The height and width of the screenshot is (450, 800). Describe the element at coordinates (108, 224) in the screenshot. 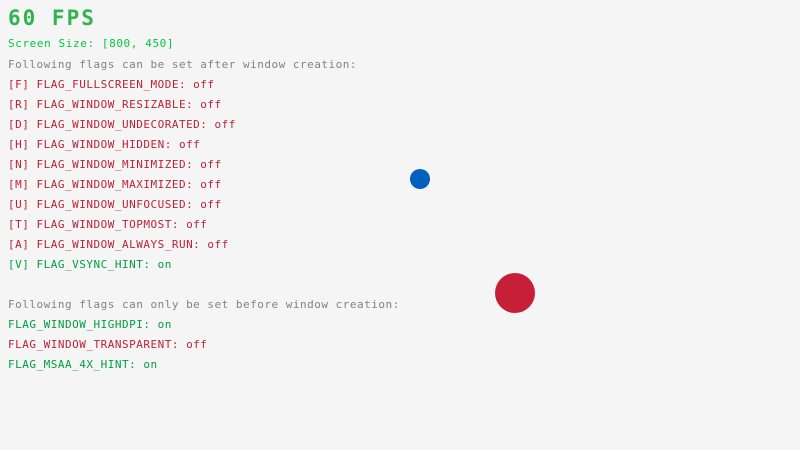

I see `flag-row-window-topmost: [T] FLAG_WINDOW_TOPMOST: off` at that location.